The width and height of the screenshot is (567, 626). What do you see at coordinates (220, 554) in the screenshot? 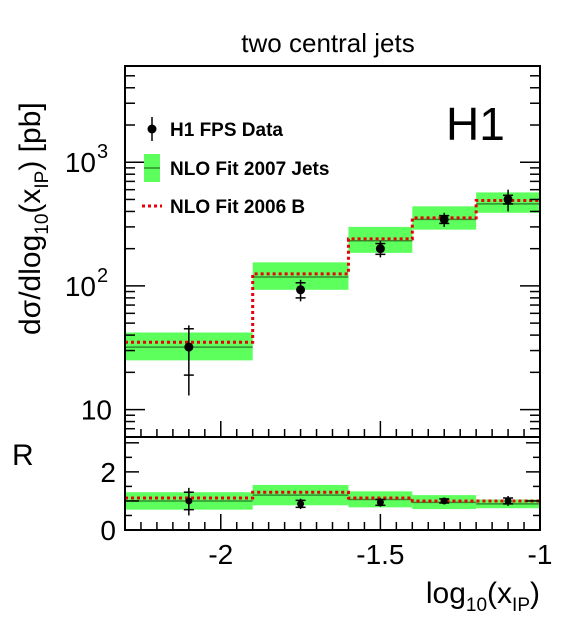
I see `x-tick-label: -2` at bounding box center [220, 554].